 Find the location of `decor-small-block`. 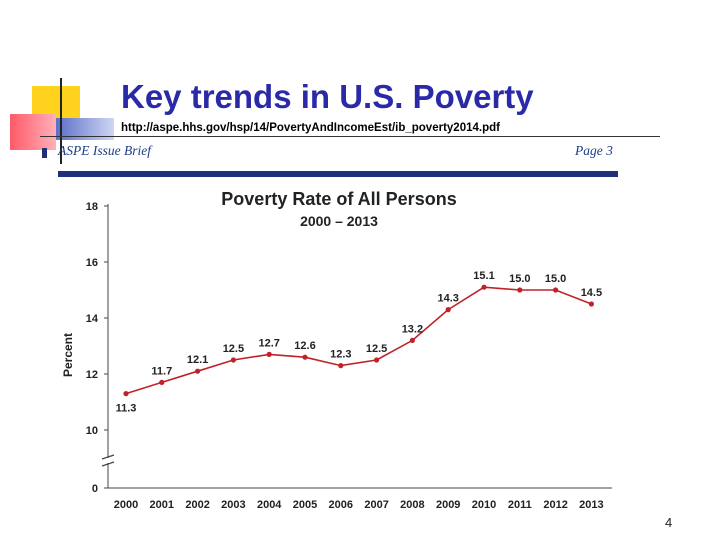

decor-small-block is located at coordinates (44, 153).